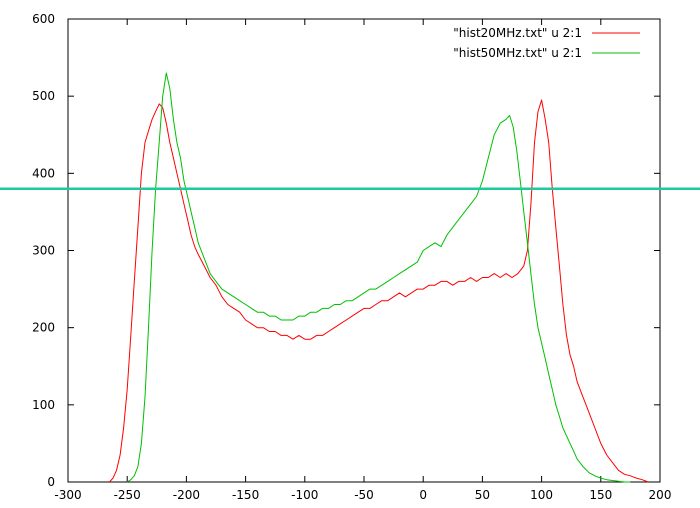 Image resolution: width=700 pixels, height=508 pixels. I want to click on x-tick-label: 50, so click(482, 495).